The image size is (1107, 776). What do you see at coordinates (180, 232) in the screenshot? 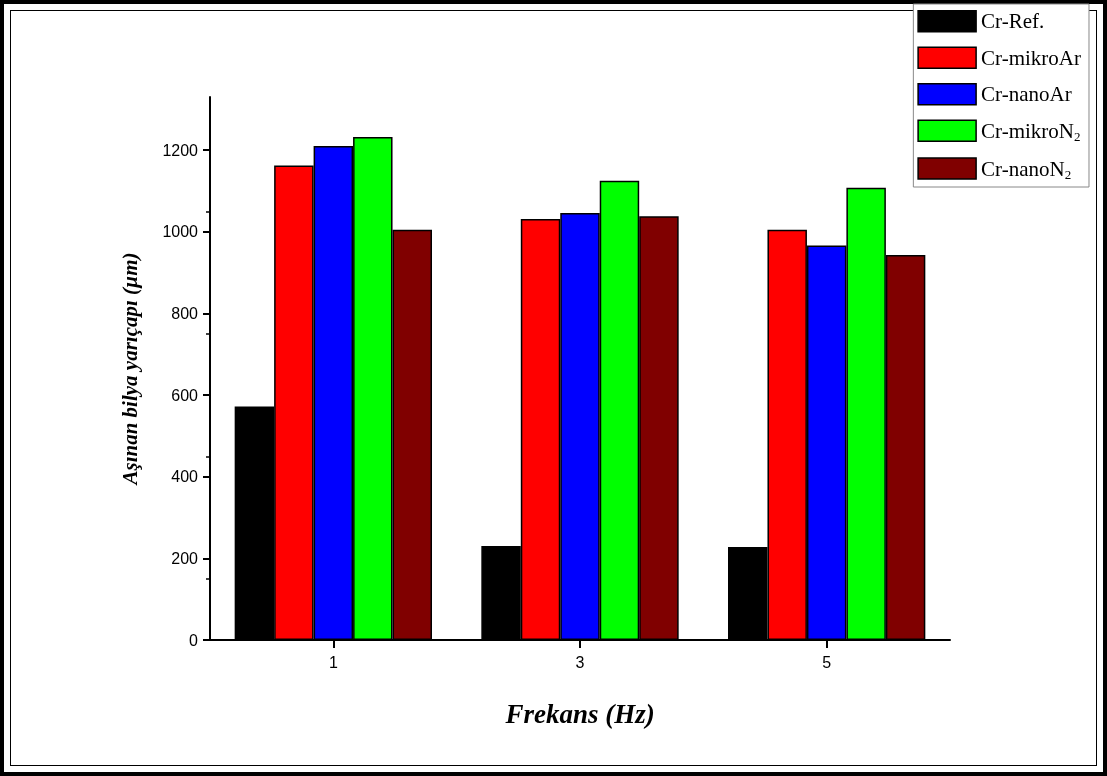
I see `y-tick-label: 1000` at bounding box center [180, 232].